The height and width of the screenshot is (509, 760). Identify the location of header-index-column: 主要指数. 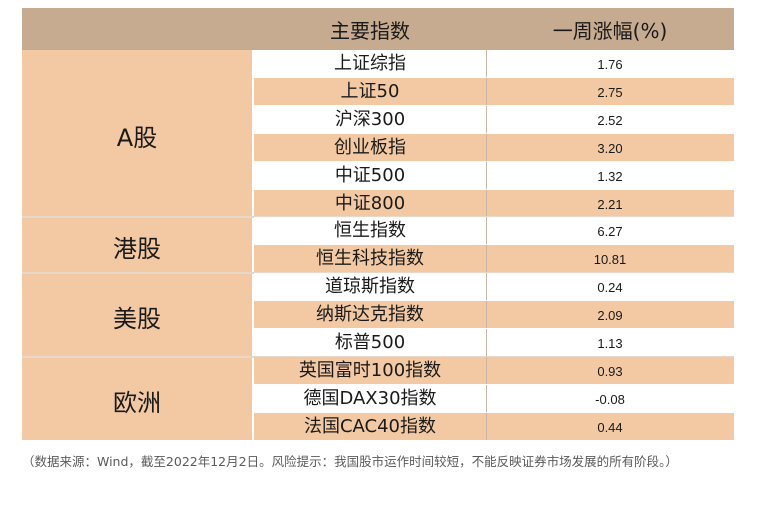
(370, 31).